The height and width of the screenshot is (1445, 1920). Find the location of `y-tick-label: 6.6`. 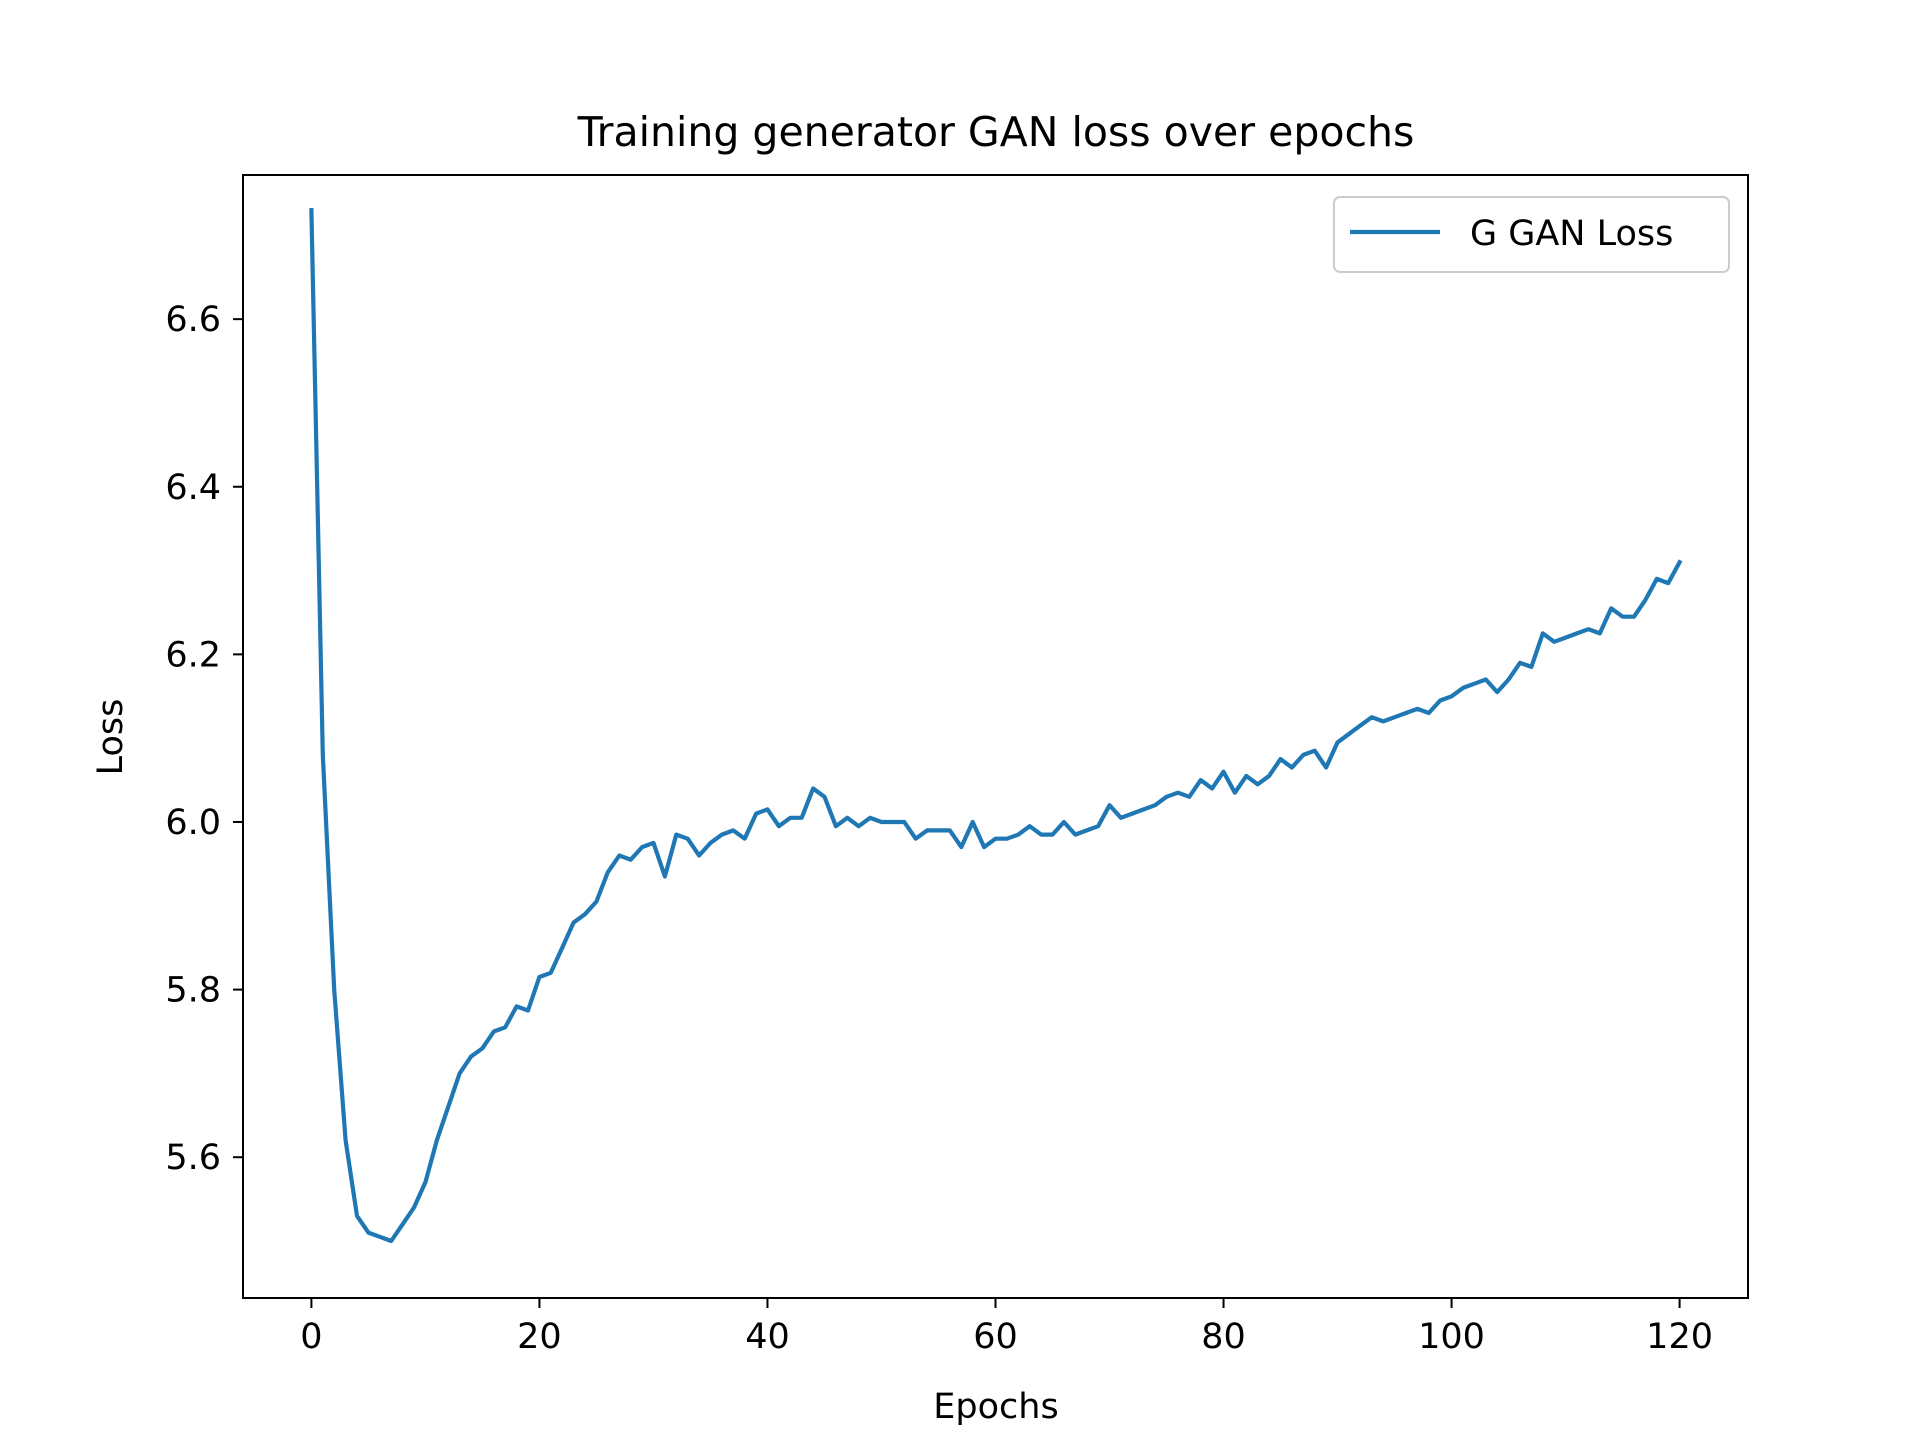

y-tick-label: 6.6 is located at coordinates (193, 320).